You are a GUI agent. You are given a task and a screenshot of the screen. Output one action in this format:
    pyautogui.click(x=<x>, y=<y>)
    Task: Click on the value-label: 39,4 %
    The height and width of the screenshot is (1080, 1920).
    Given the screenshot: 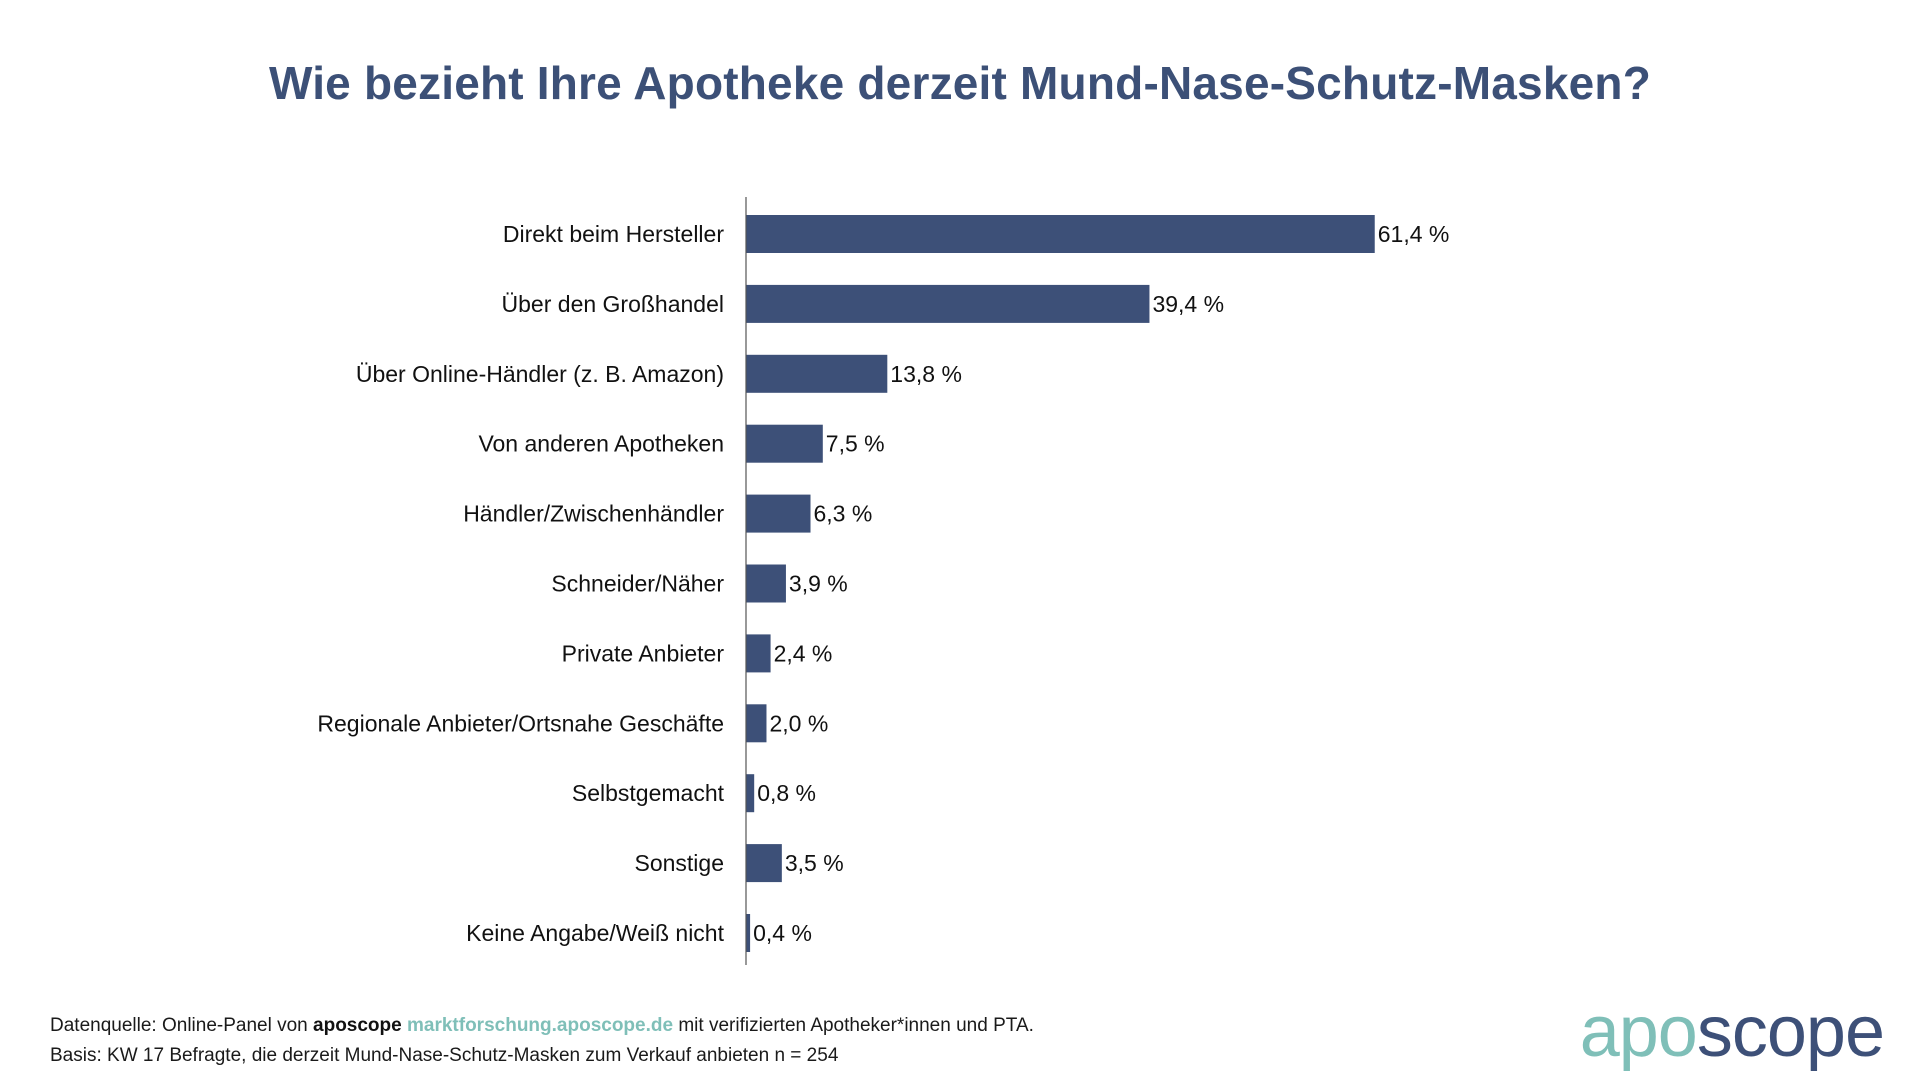 What is the action you would take?
    pyautogui.click(x=1188, y=304)
    